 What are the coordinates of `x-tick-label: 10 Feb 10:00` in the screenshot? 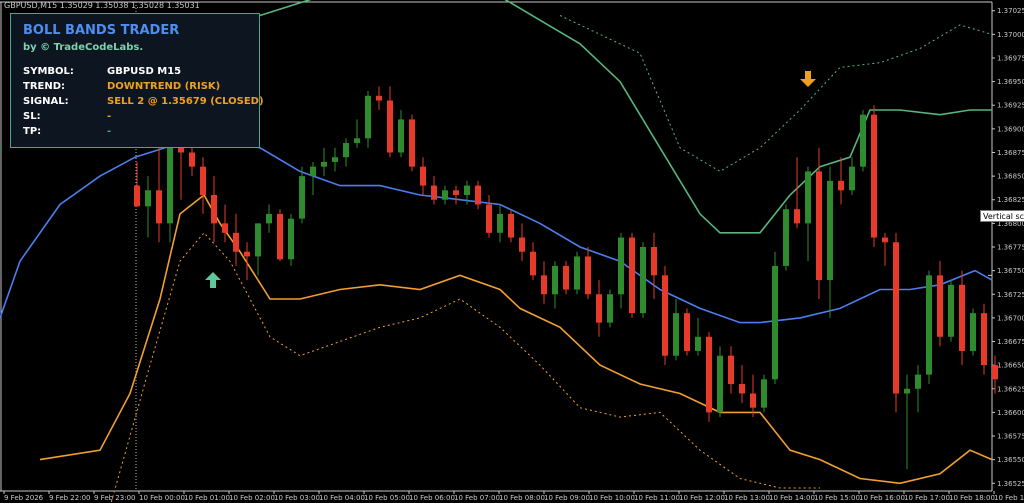 It's located at (612, 498).